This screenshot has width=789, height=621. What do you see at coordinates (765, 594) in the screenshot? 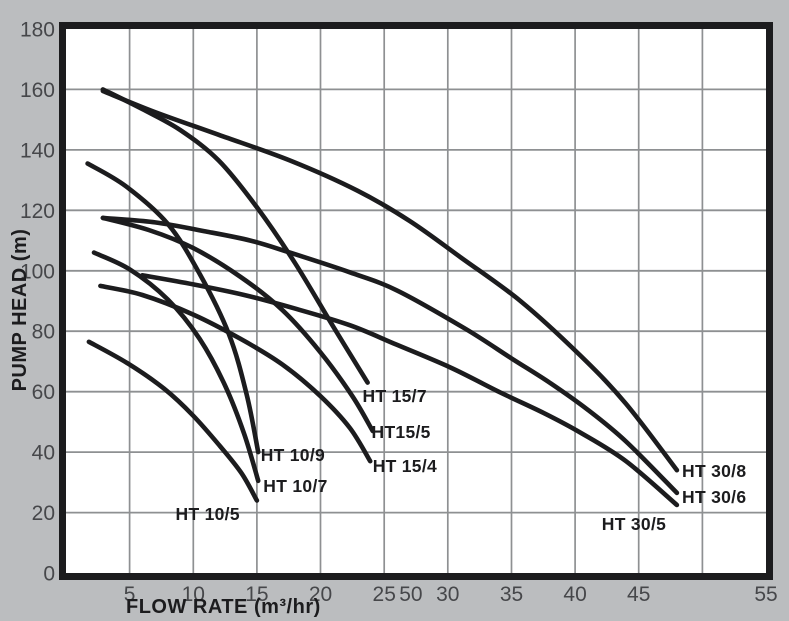
I see `x-tick-label-55: 55` at bounding box center [765, 594].